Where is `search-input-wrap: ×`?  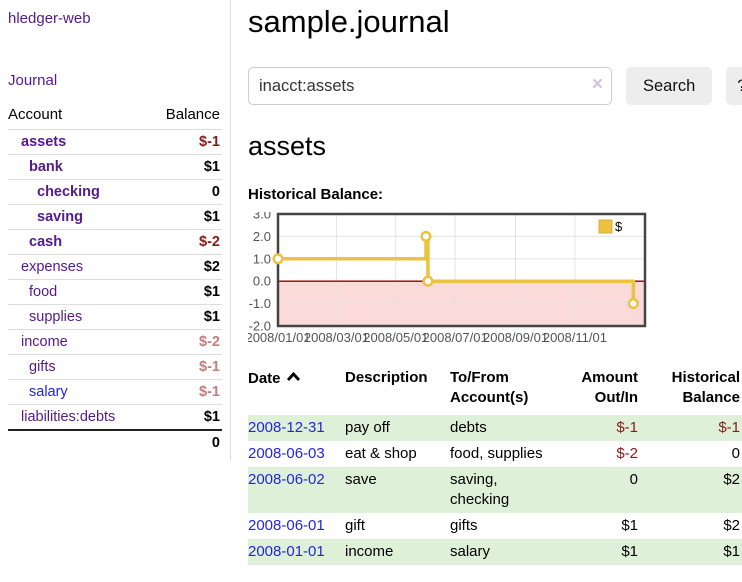 search-input-wrap: × is located at coordinates (430, 86).